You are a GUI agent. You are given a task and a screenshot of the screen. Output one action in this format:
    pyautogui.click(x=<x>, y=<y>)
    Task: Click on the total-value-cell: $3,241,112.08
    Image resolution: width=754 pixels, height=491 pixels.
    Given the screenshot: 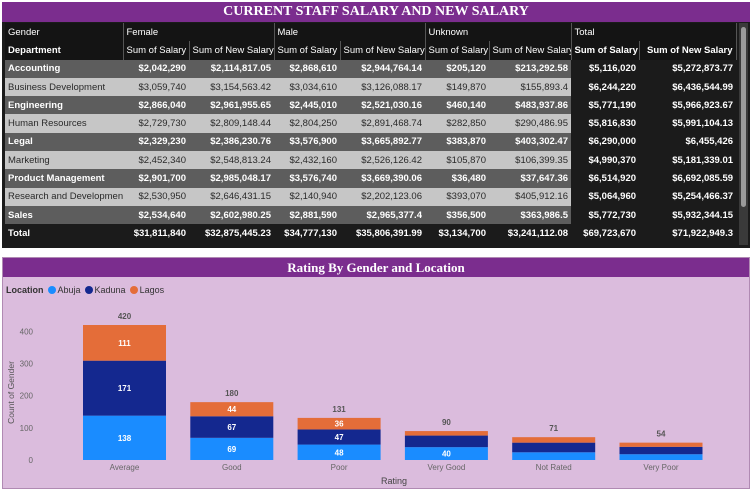 What is the action you would take?
    pyautogui.click(x=530, y=233)
    